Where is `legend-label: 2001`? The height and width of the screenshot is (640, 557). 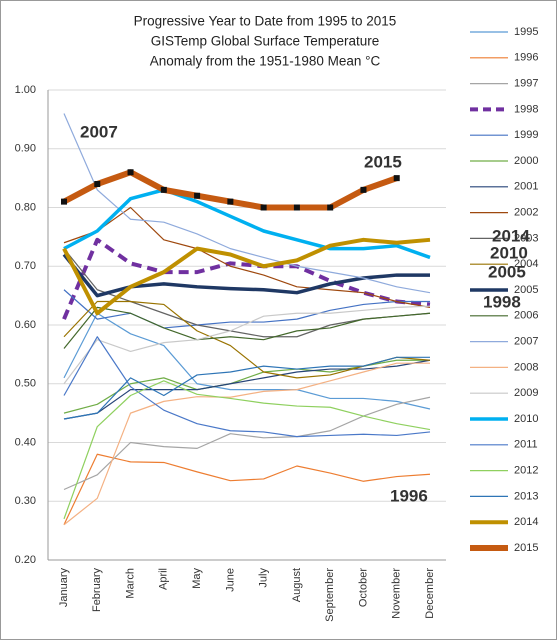
legend-label: 2001 is located at coordinates (526, 187).